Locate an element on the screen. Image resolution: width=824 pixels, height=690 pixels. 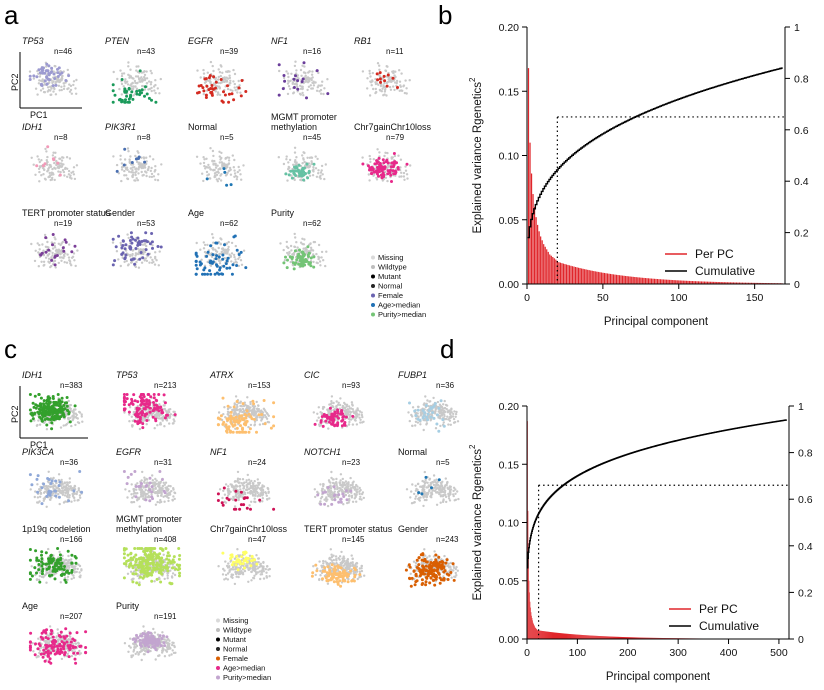
tile-count: n=62 is located at coordinates (312, 223).